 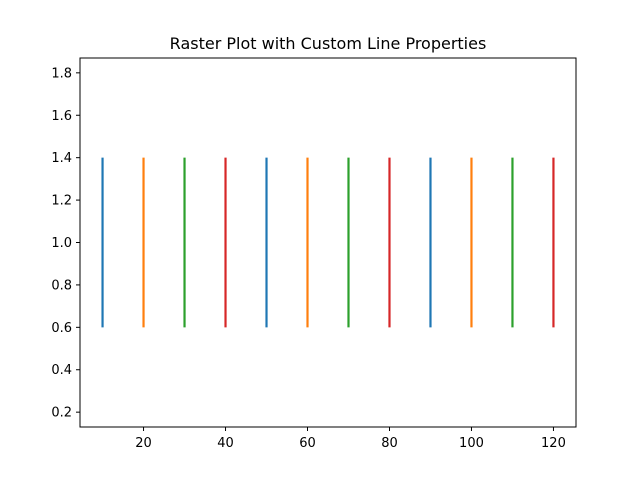 What do you see at coordinates (389, 443) in the screenshot?
I see `x-tick-label: 80` at bounding box center [389, 443].